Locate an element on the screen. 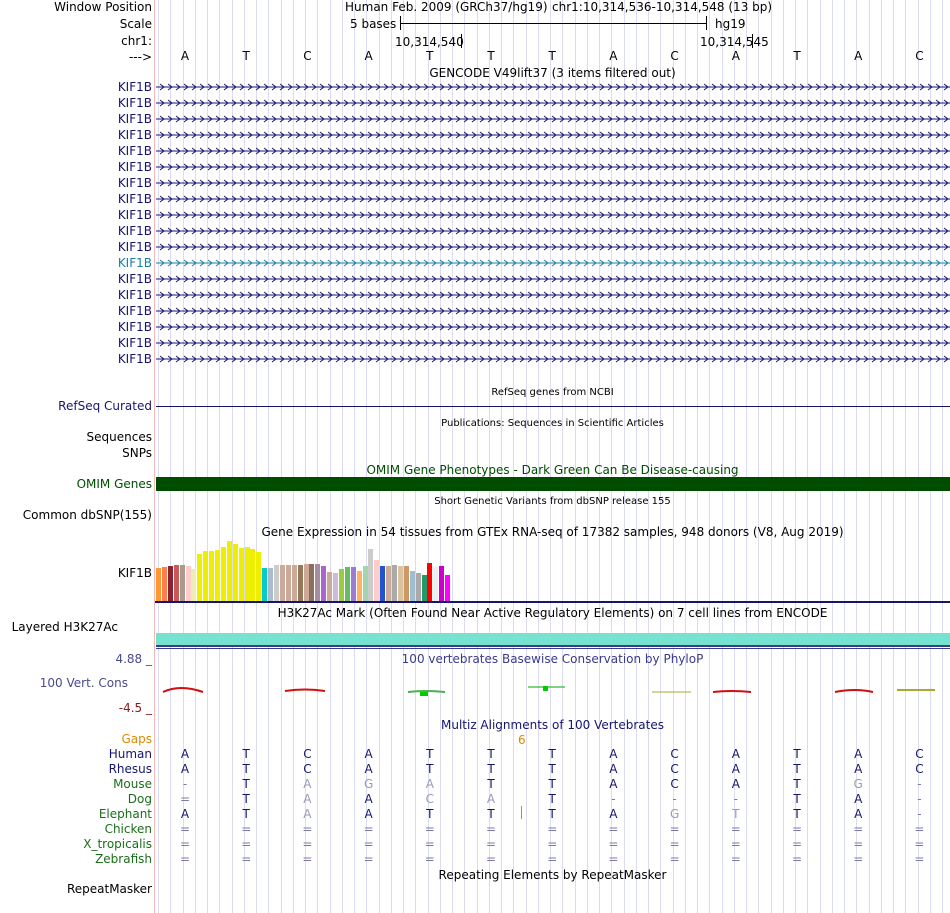 Image resolution: width=950 pixels, height=913 pixels. repeatmasker-label: RepeatMasker is located at coordinates (109, 889).